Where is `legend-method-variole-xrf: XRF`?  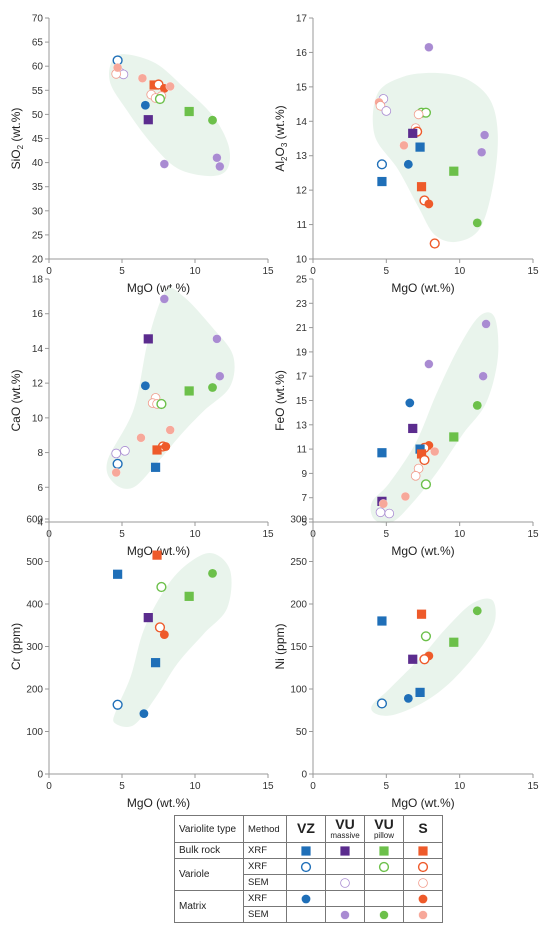
legend-method-variole-xrf: XRF is located at coordinates (265, 866).